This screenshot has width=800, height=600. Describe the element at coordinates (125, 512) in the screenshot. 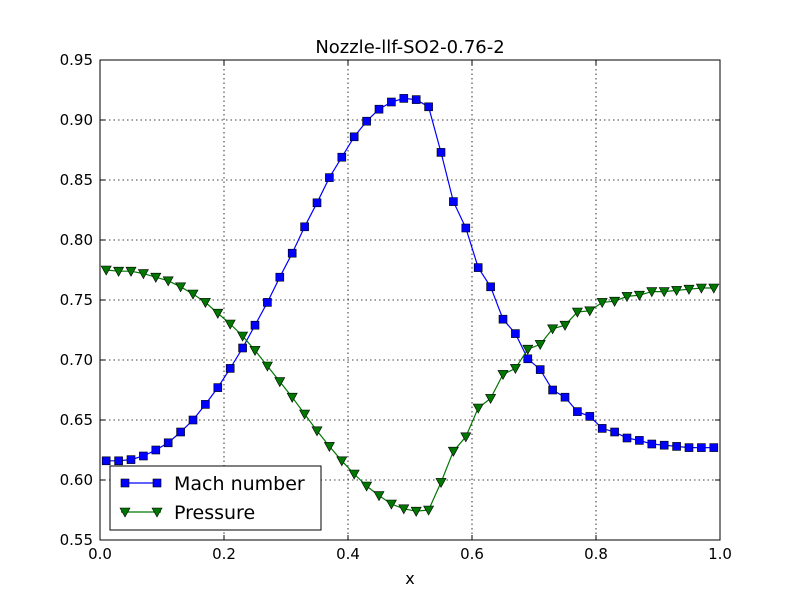

I see `legend-marker-pressure` at that location.